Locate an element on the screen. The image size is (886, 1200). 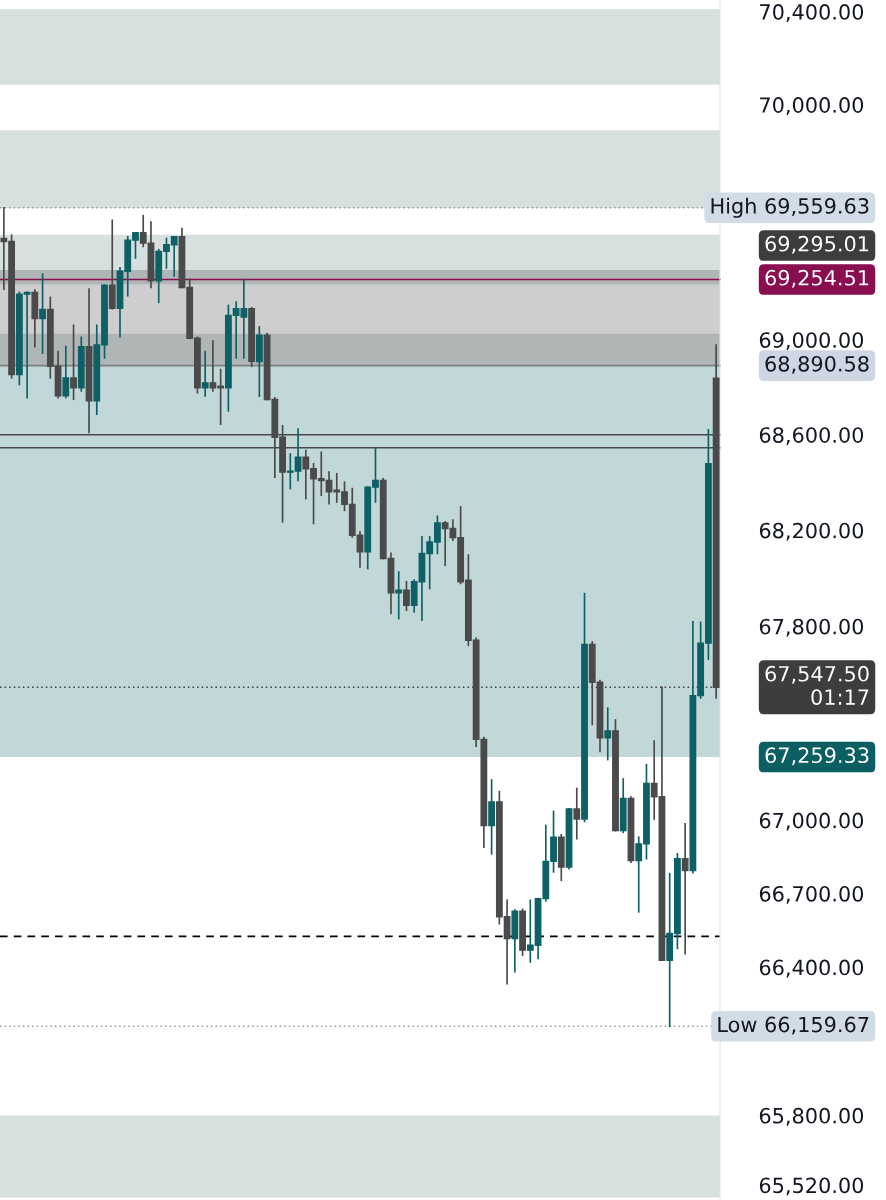
y-tick-label: 68,200.00 is located at coordinates (811, 531).